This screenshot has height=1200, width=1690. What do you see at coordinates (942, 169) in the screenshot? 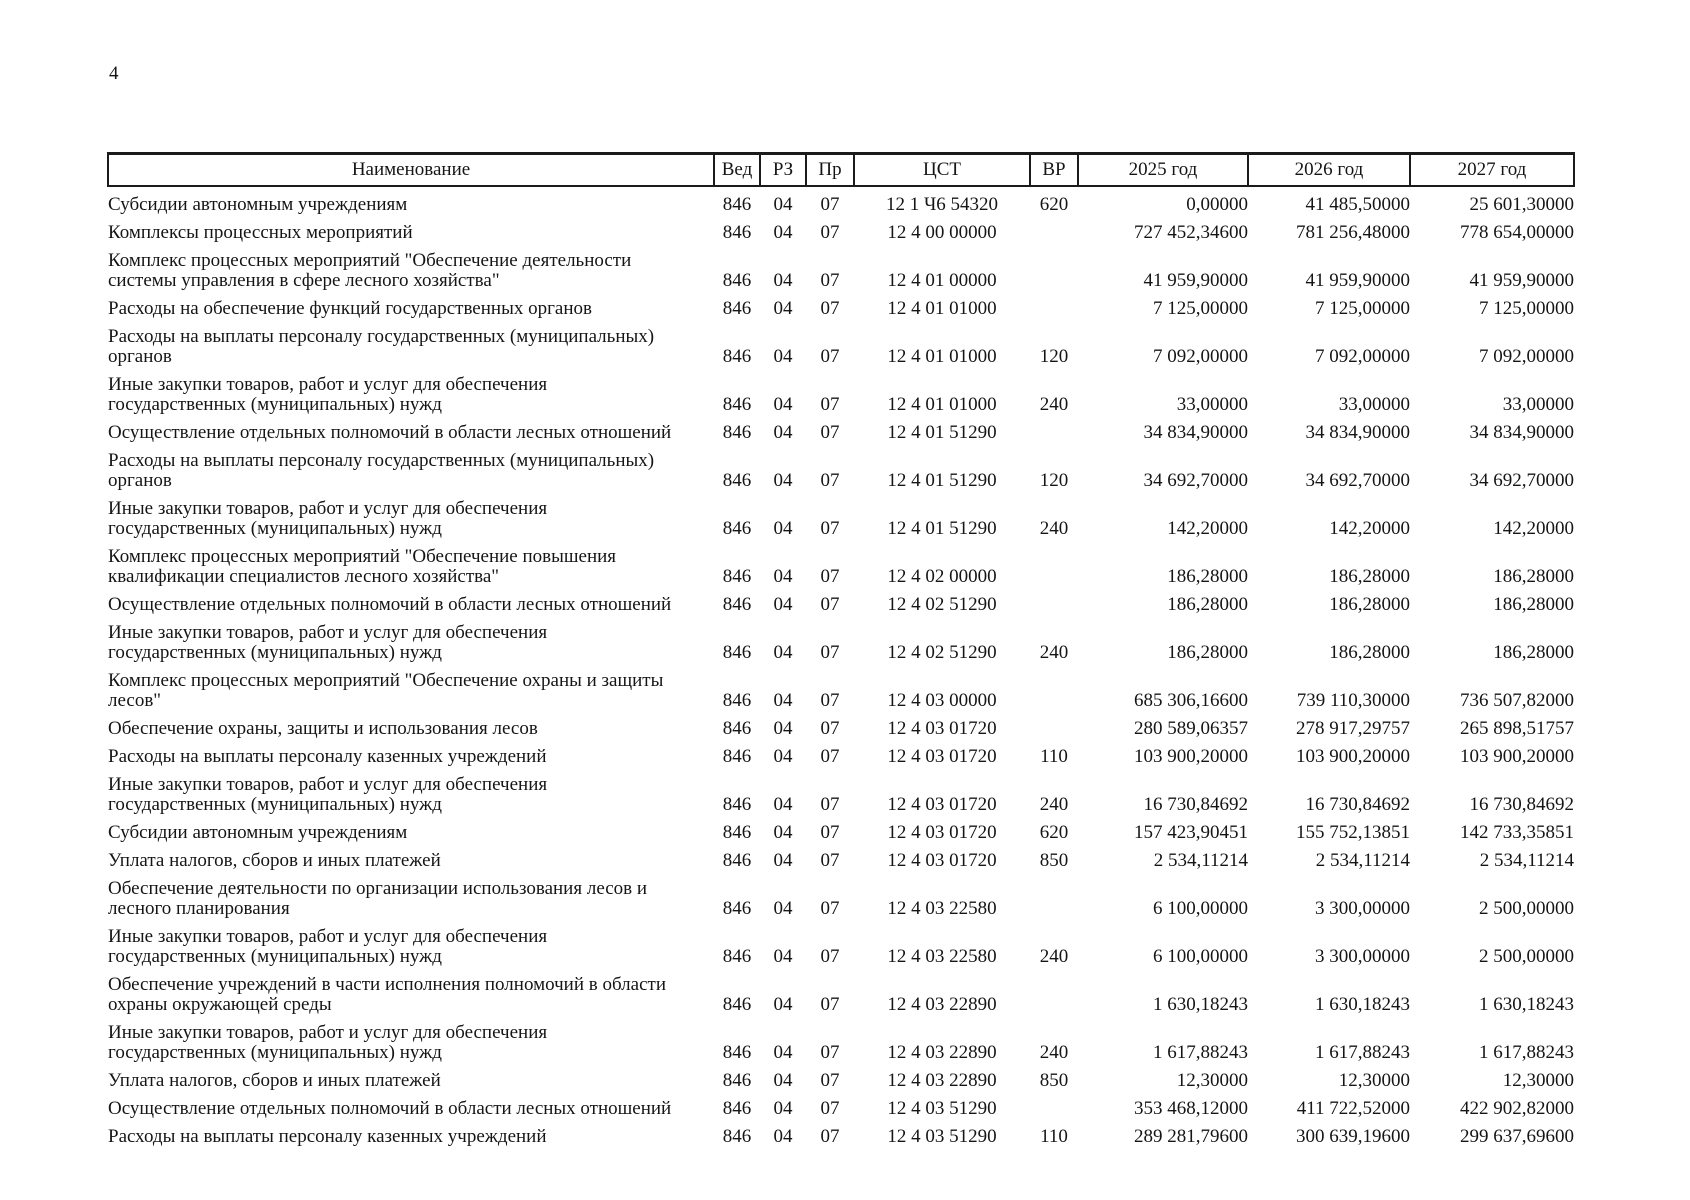
I see `column-header-cst: ЦСТ` at bounding box center [942, 169].